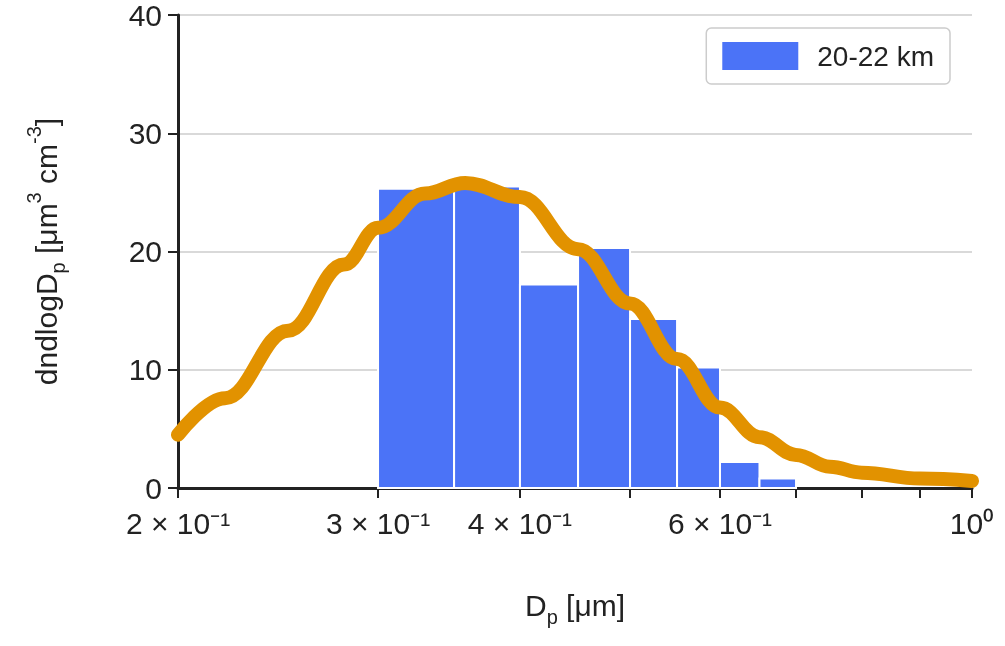 The width and height of the screenshot is (1005, 646). Describe the element at coordinates (145, 251) in the screenshot. I see `y-tick-label: 20` at that location.